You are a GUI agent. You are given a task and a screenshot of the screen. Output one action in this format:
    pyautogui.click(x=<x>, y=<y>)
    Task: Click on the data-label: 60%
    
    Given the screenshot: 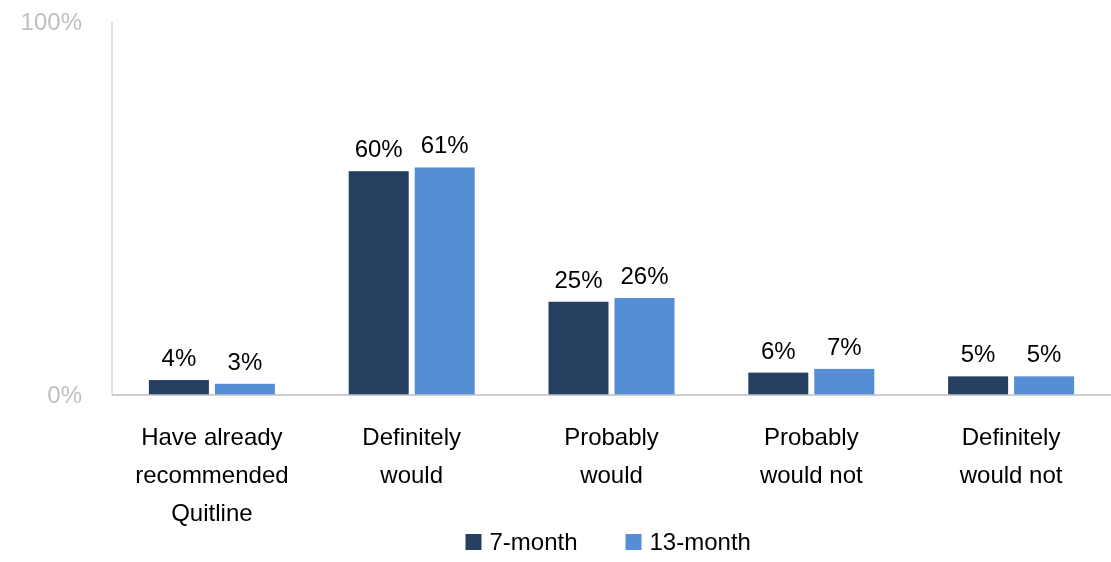 What is the action you would take?
    pyautogui.click(x=378, y=149)
    